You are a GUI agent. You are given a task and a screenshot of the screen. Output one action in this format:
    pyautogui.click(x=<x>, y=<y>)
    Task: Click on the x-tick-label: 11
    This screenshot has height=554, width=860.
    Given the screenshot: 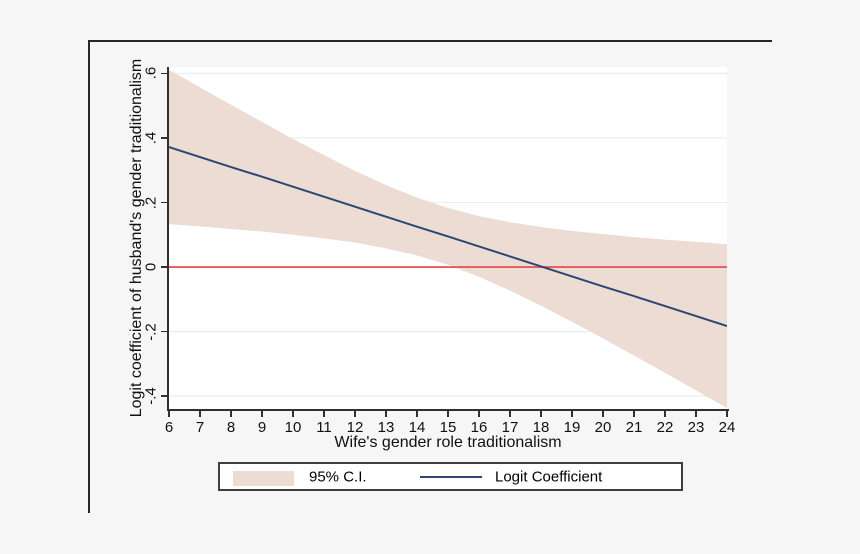 What is the action you would take?
    pyautogui.click(x=324, y=427)
    